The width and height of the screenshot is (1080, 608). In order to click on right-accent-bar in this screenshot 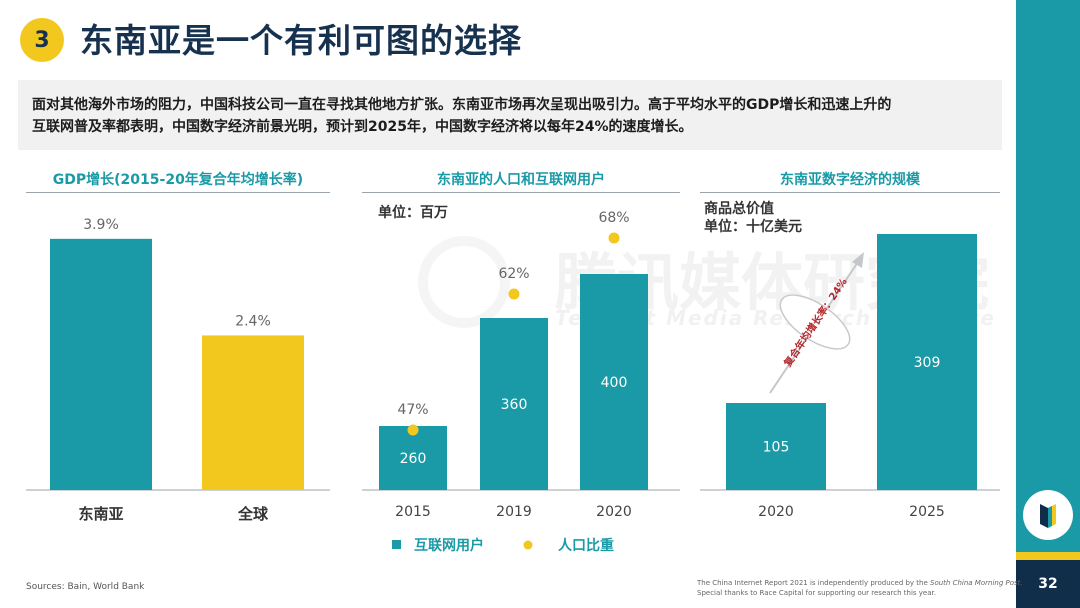, I will do `click(1048, 276)`.